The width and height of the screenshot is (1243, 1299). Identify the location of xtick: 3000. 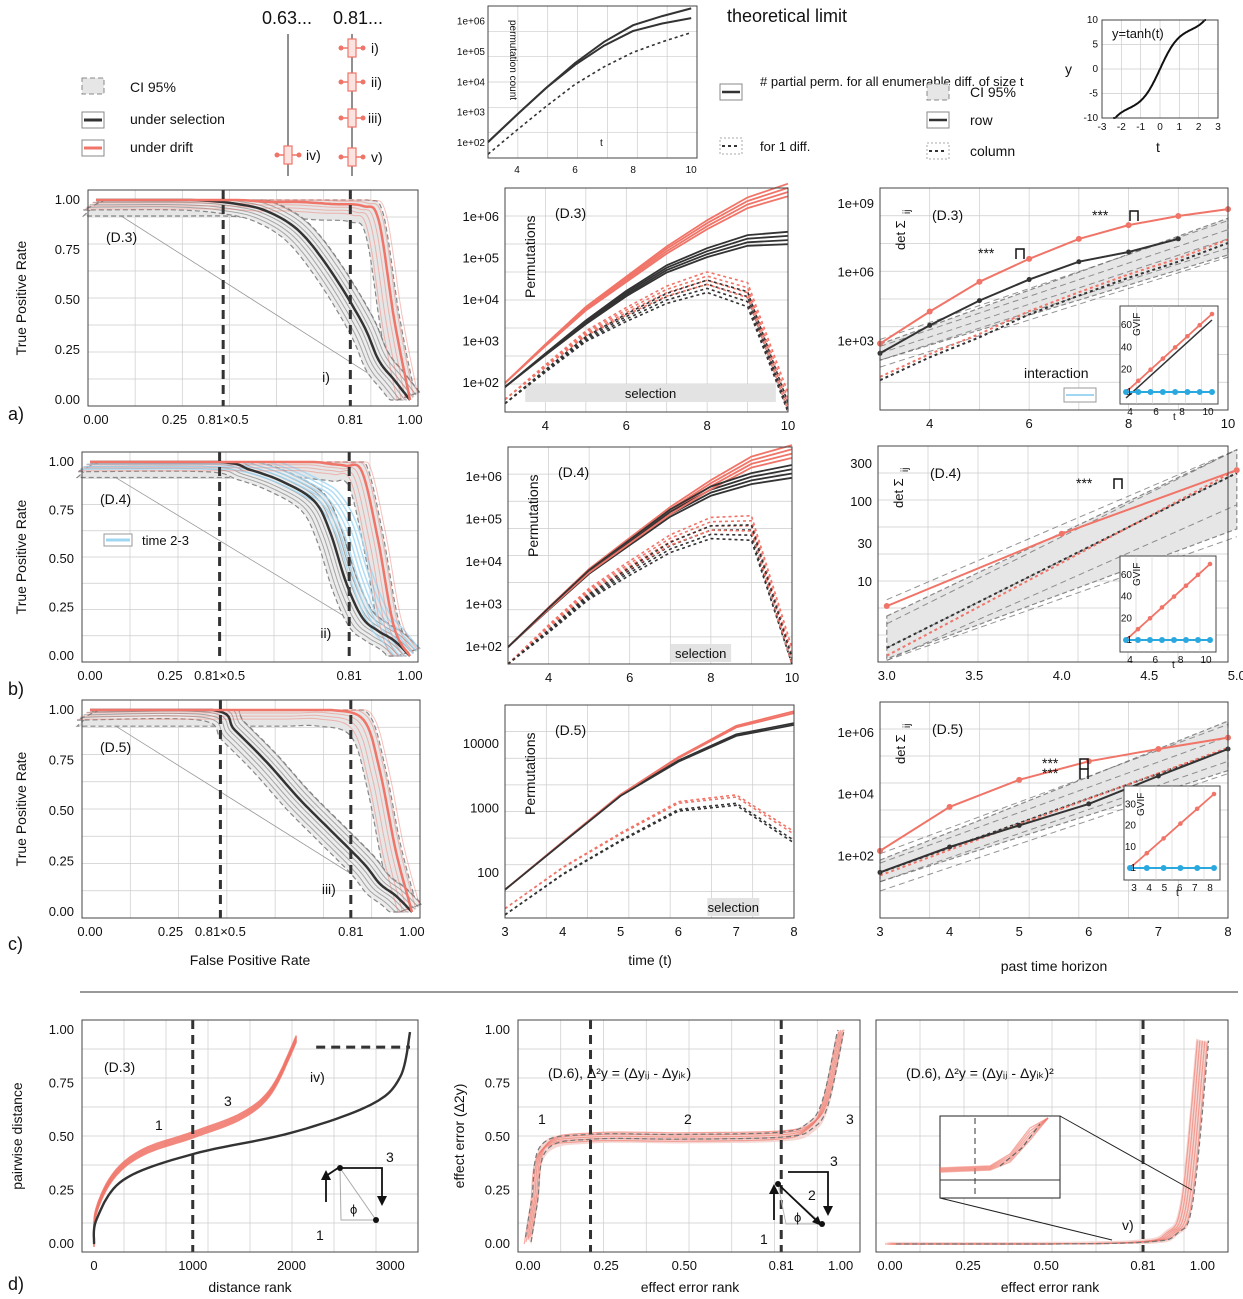
(390, 1265).